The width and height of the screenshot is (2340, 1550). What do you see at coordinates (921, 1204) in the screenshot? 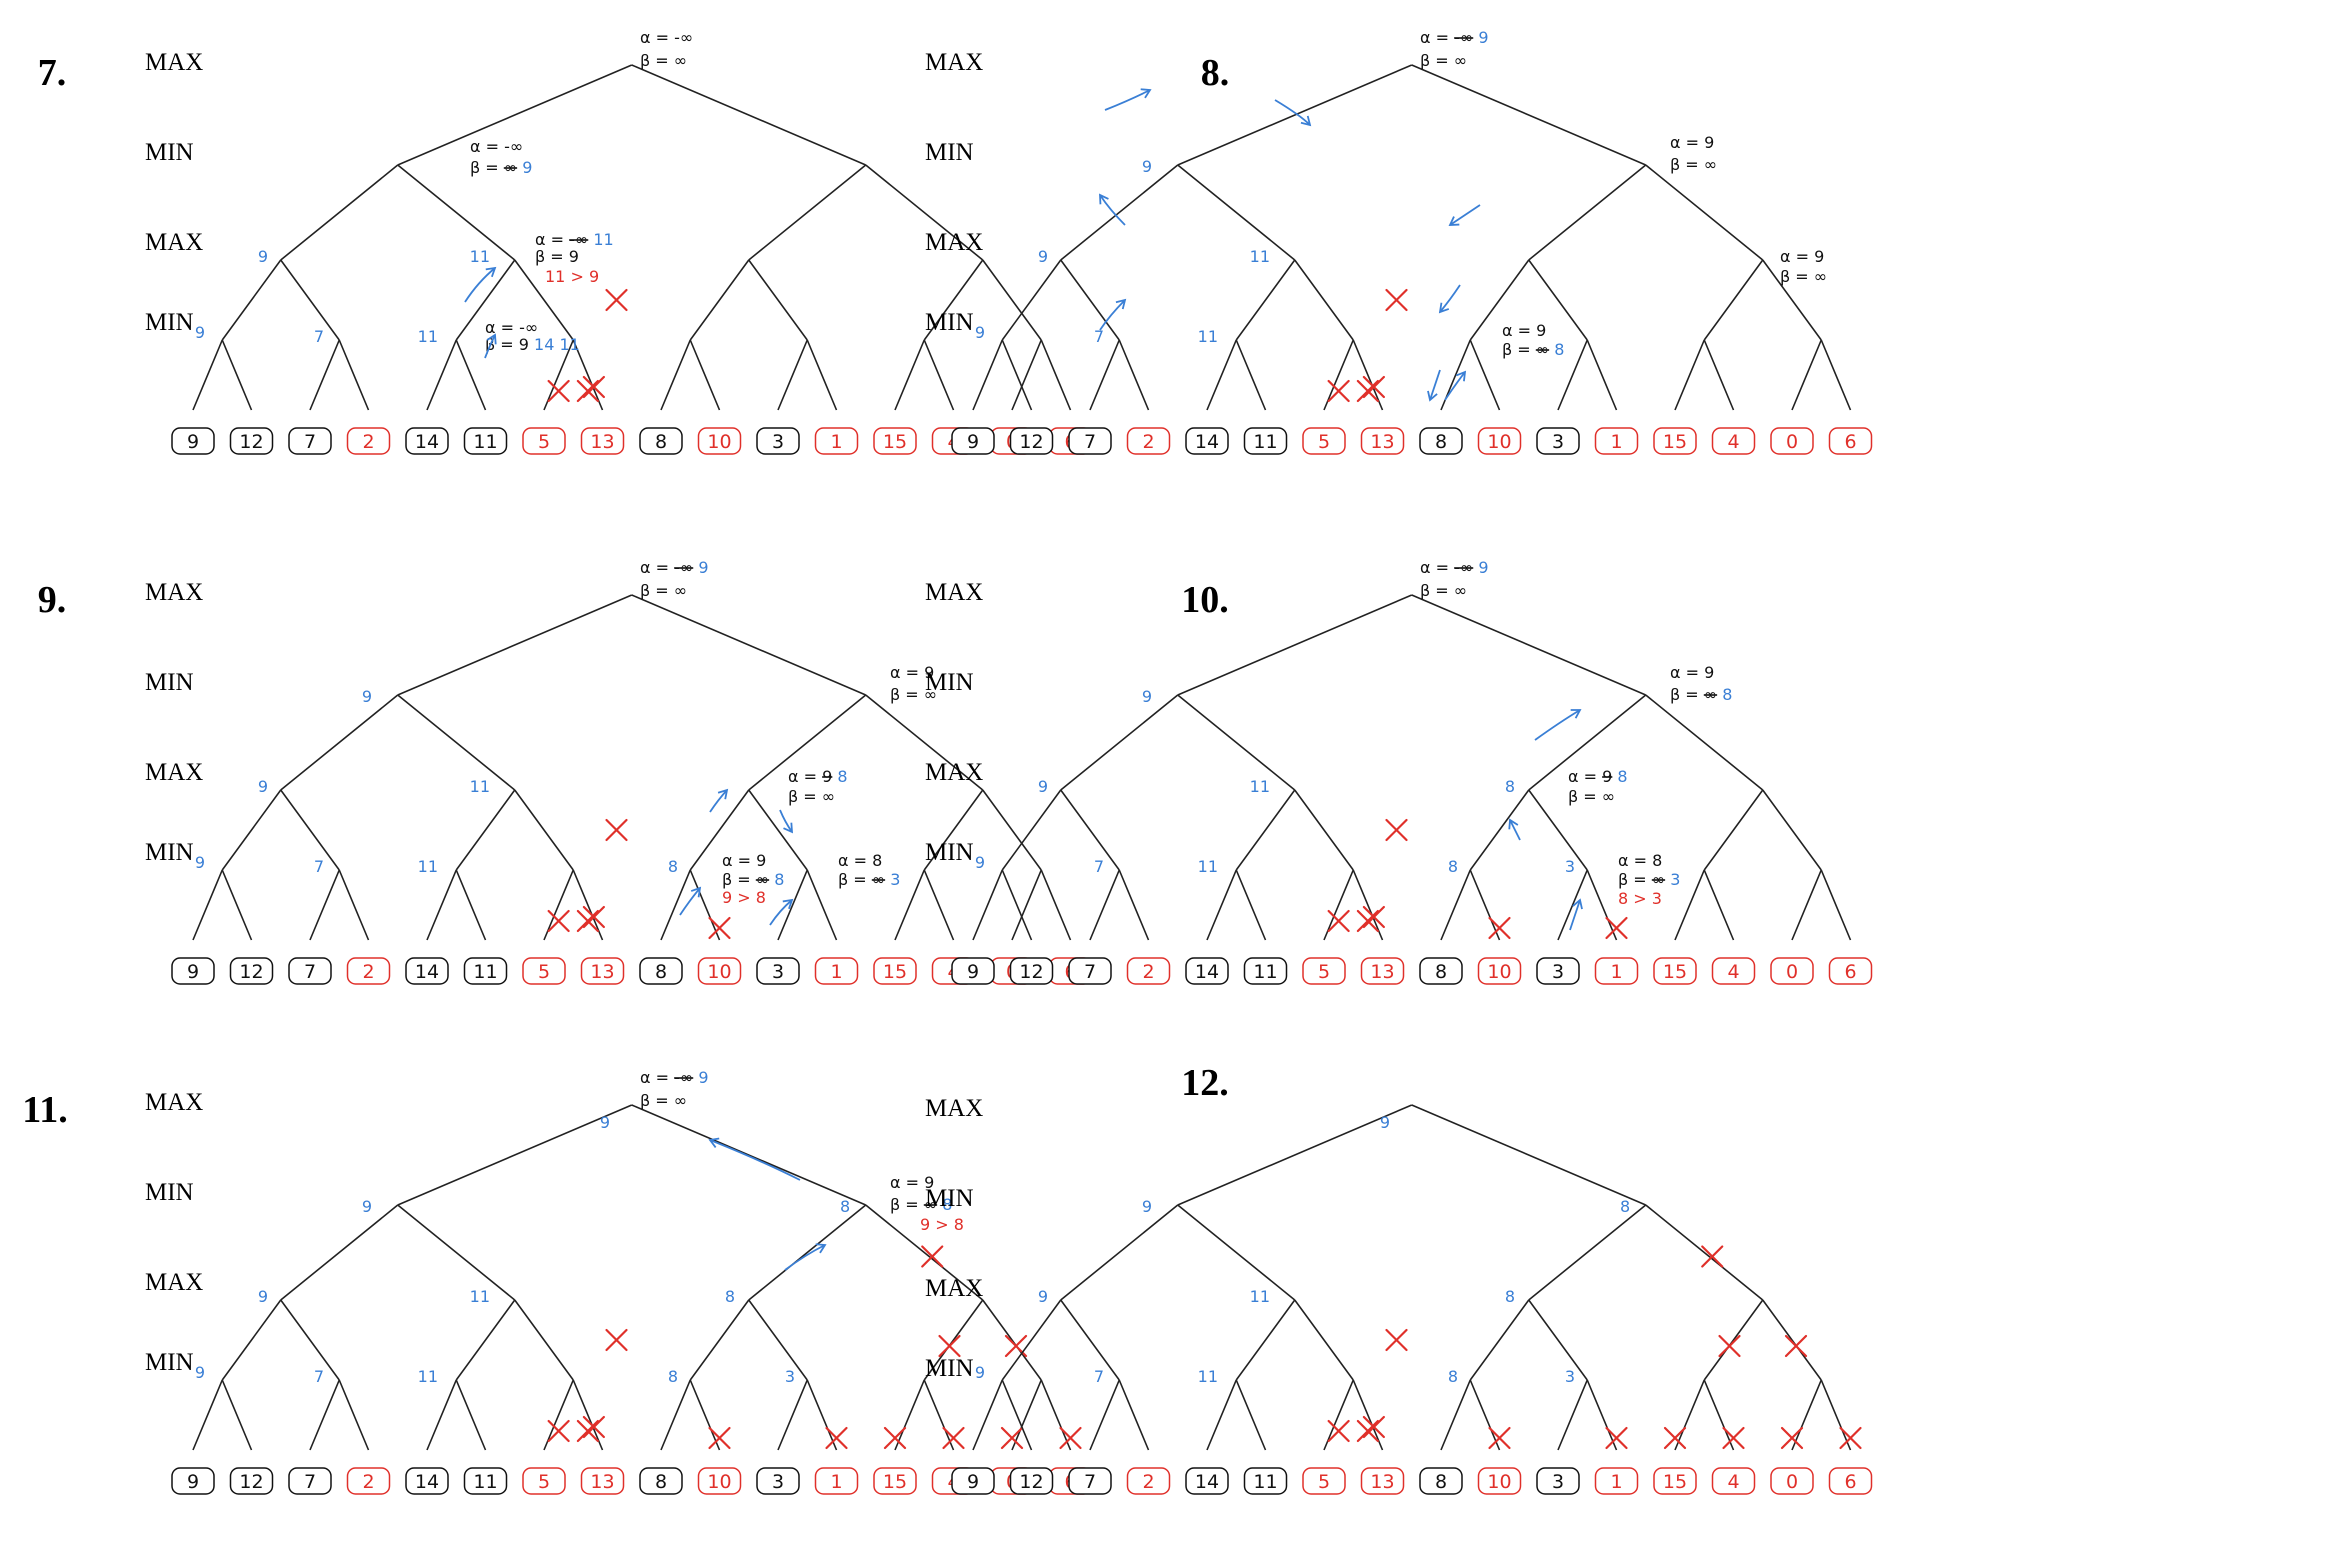
I see `annotation-label: β = ∞ 8` at bounding box center [921, 1204].